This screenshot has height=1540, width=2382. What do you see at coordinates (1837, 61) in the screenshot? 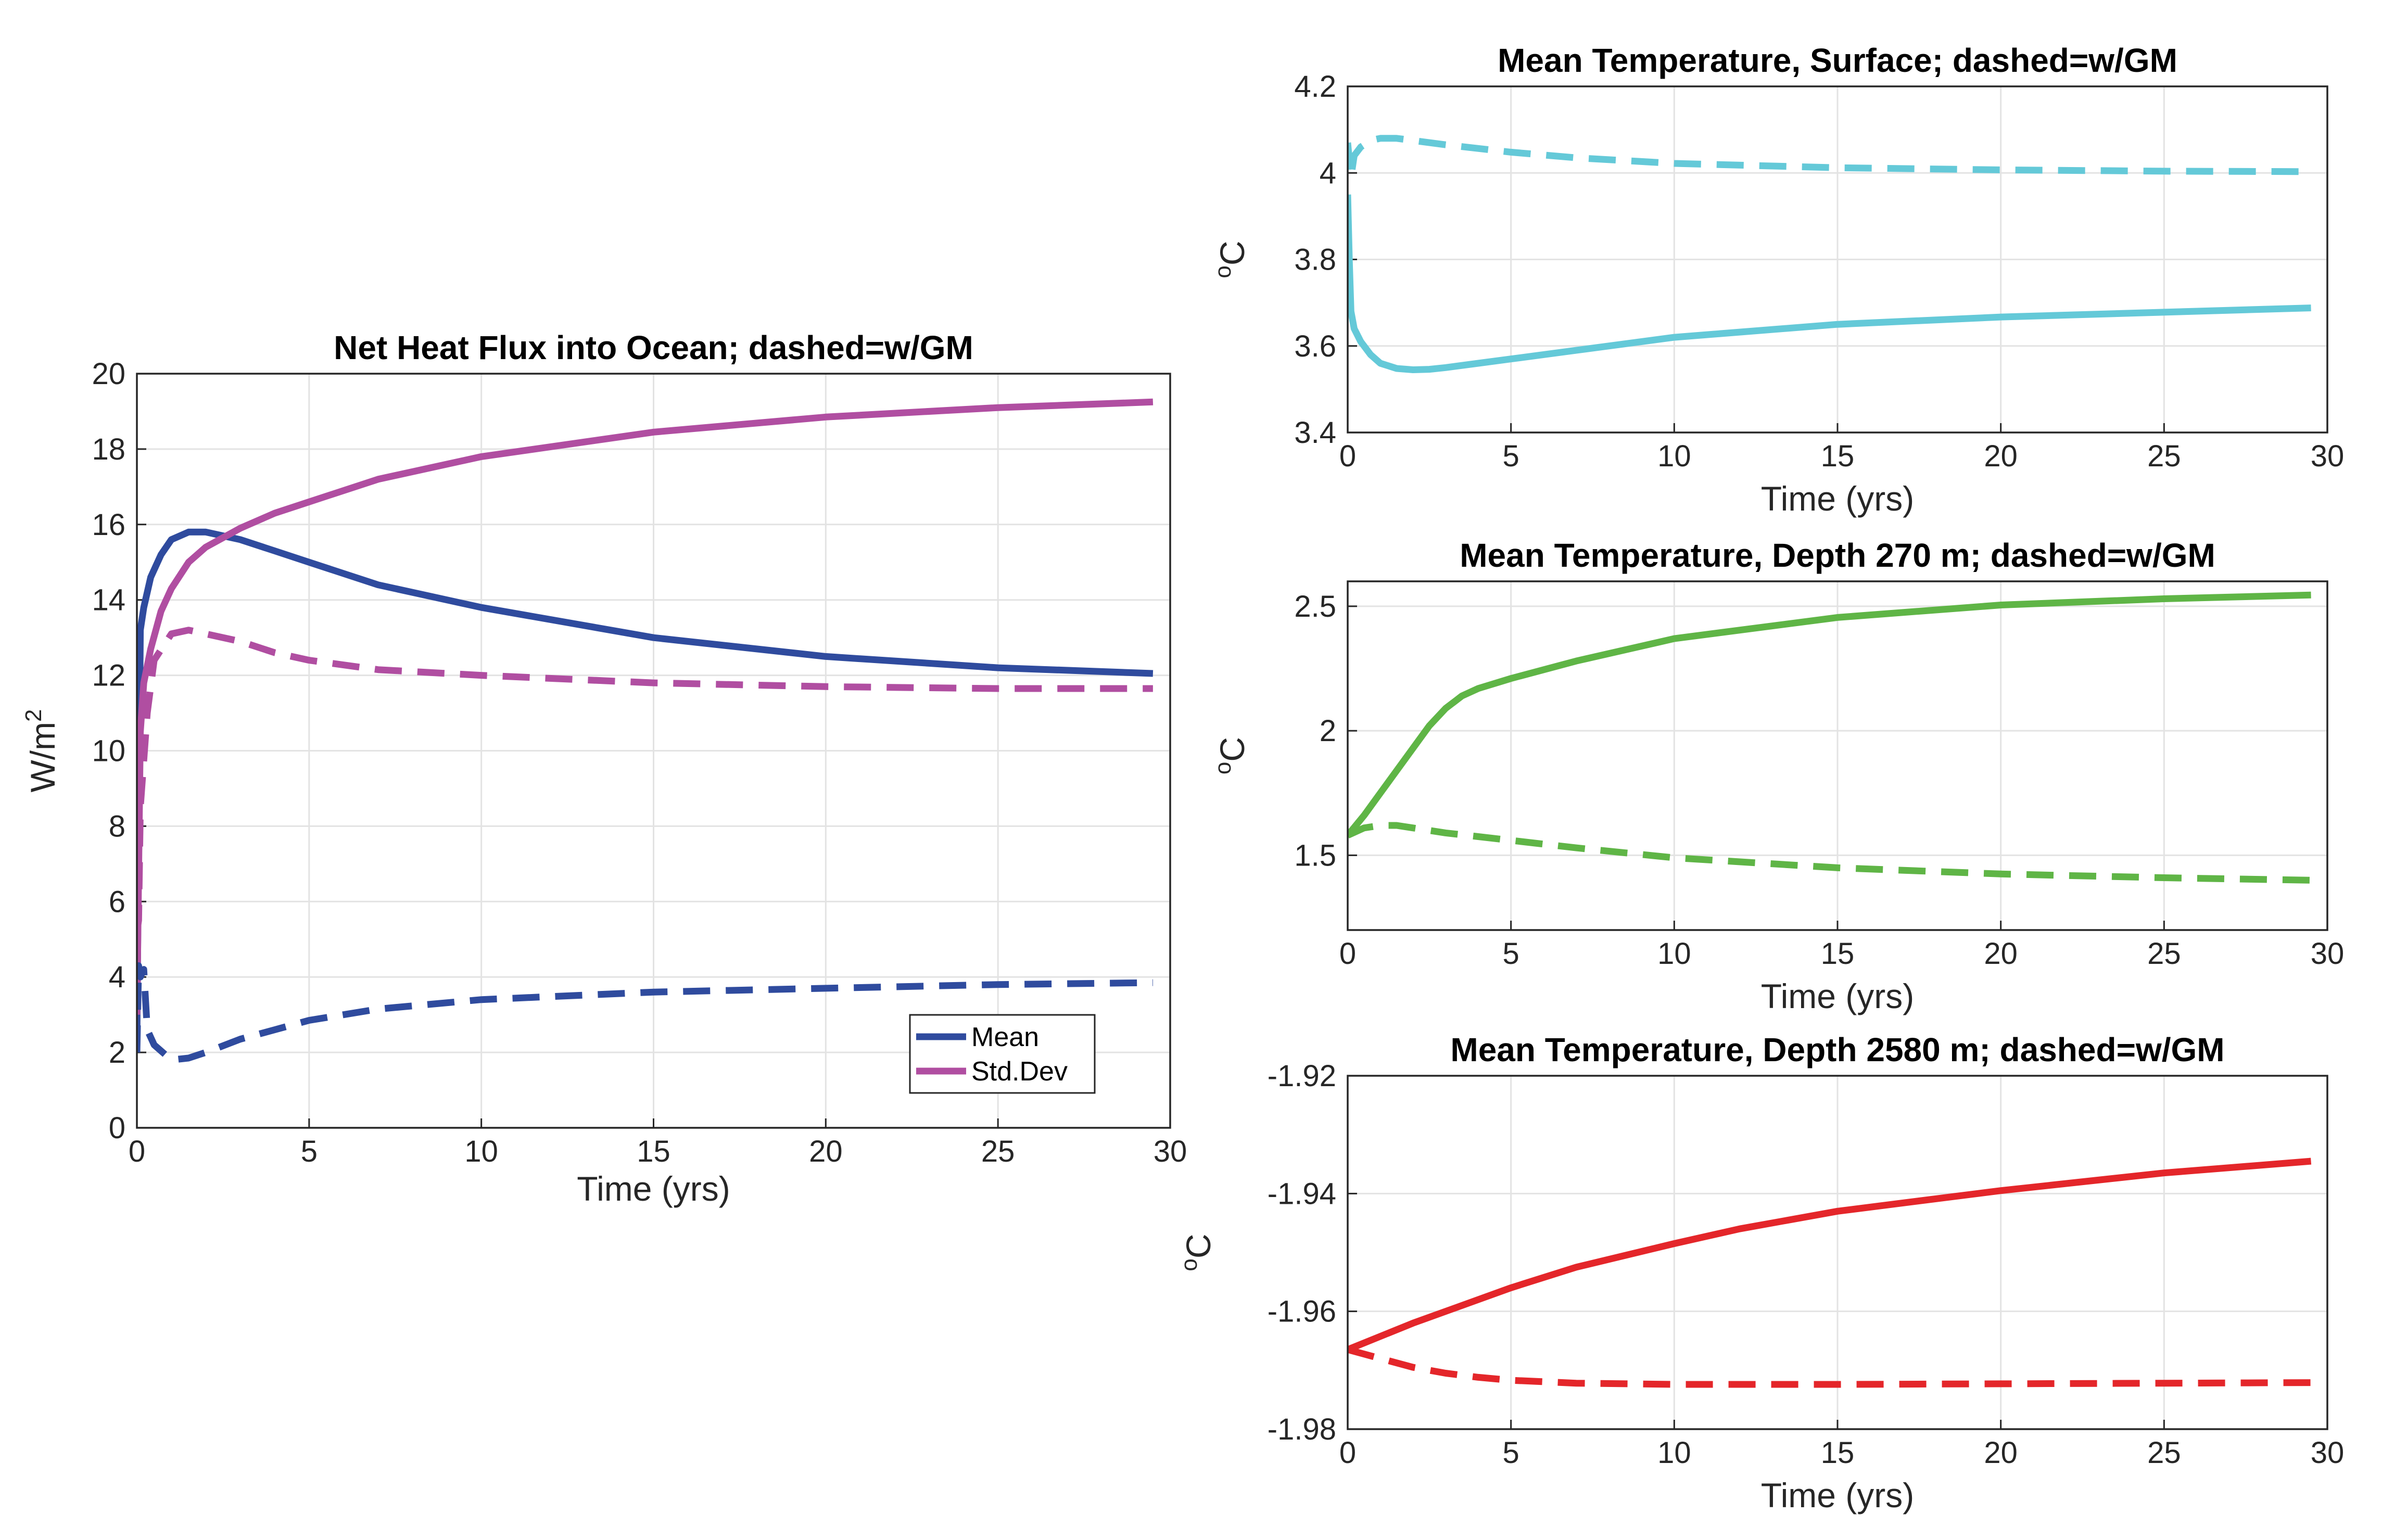
I see `chart-title: Mean Temperature, Surface; dashed=w/GM` at bounding box center [1837, 61].